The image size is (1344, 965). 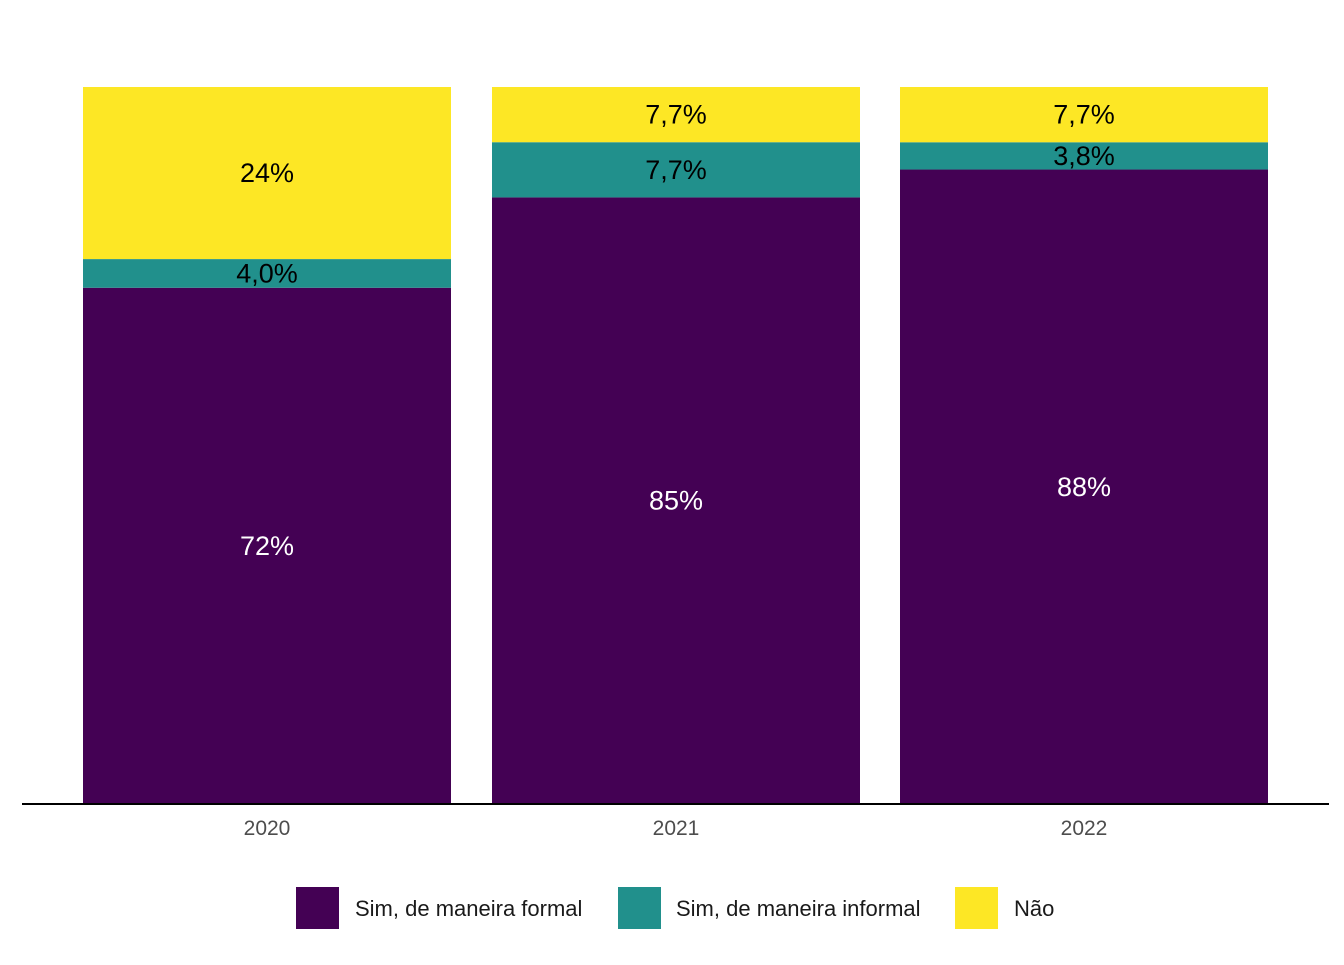 I want to click on bar-segment-2020-nao, so click(x=267, y=173).